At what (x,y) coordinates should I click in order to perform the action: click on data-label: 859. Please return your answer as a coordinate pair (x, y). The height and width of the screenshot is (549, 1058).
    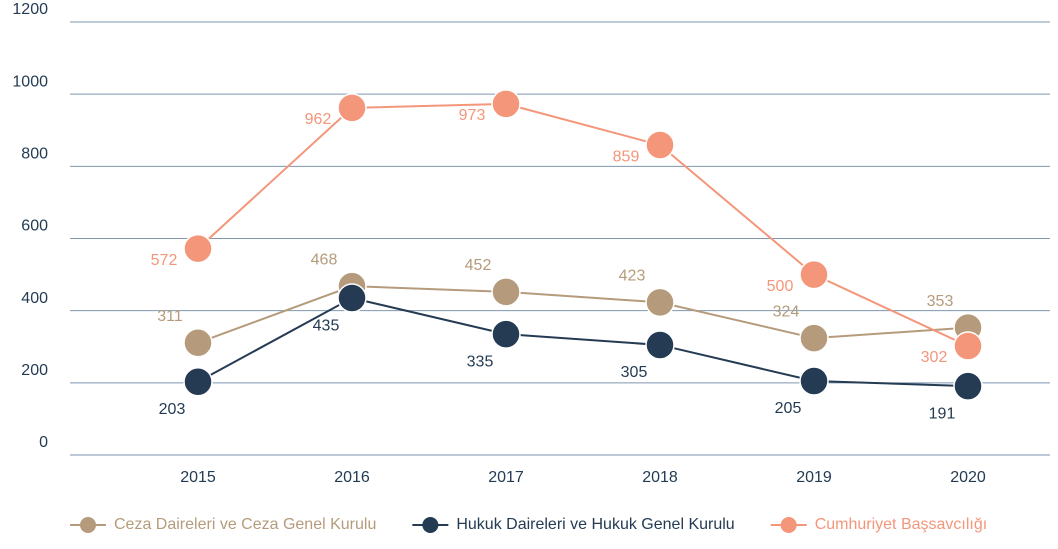
    Looking at the image, I should click on (626, 156).